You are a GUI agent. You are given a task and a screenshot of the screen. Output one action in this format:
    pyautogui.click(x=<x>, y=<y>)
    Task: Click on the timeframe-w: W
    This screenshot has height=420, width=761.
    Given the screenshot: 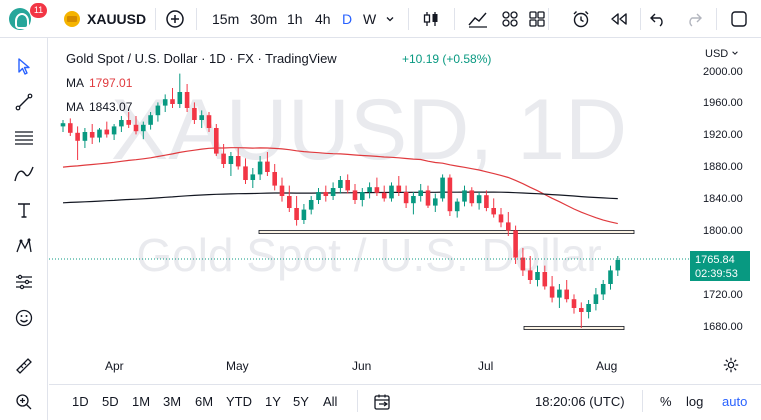 What is the action you would take?
    pyautogui.click(x=370, y=19)
    